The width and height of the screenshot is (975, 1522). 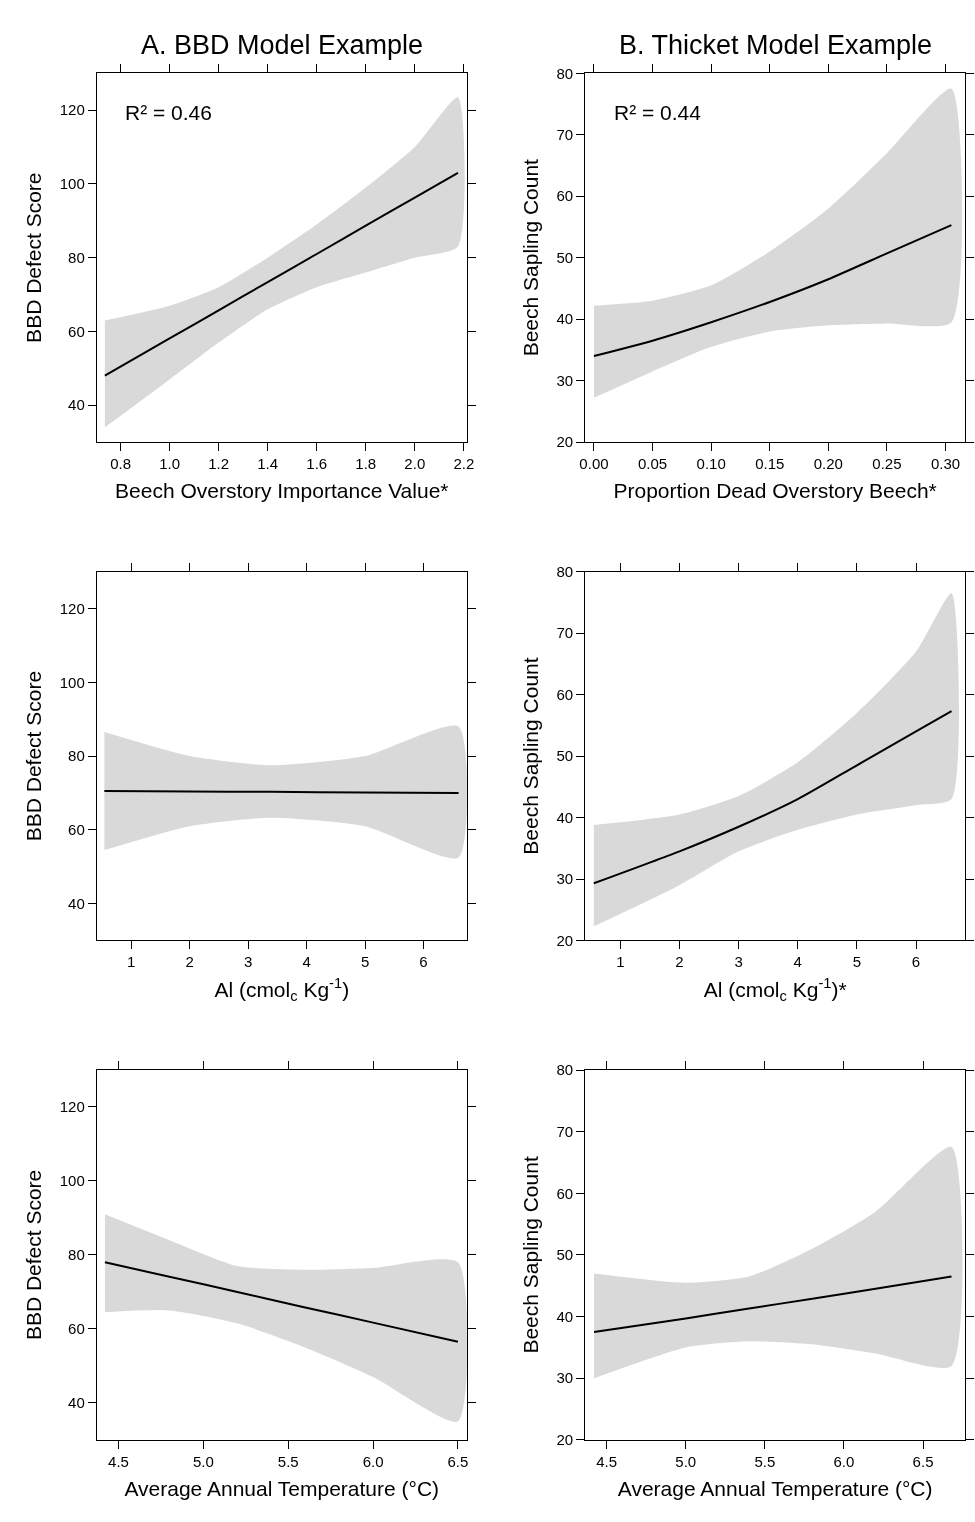 What do you see at coordinates (776, 45) in the screenshot?
I see `chart-title: B. Thicket Model Example` at bounding box center [776, 45].